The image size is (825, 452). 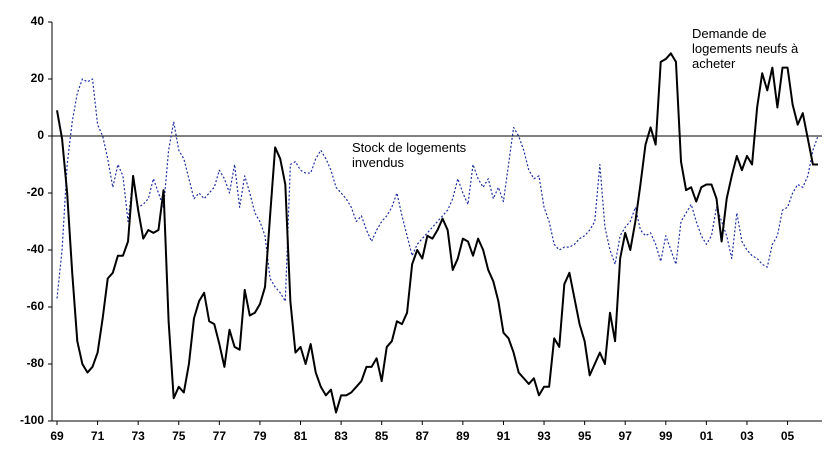 I want to click on x-tick-label: 79, so click(x=260, y=436).